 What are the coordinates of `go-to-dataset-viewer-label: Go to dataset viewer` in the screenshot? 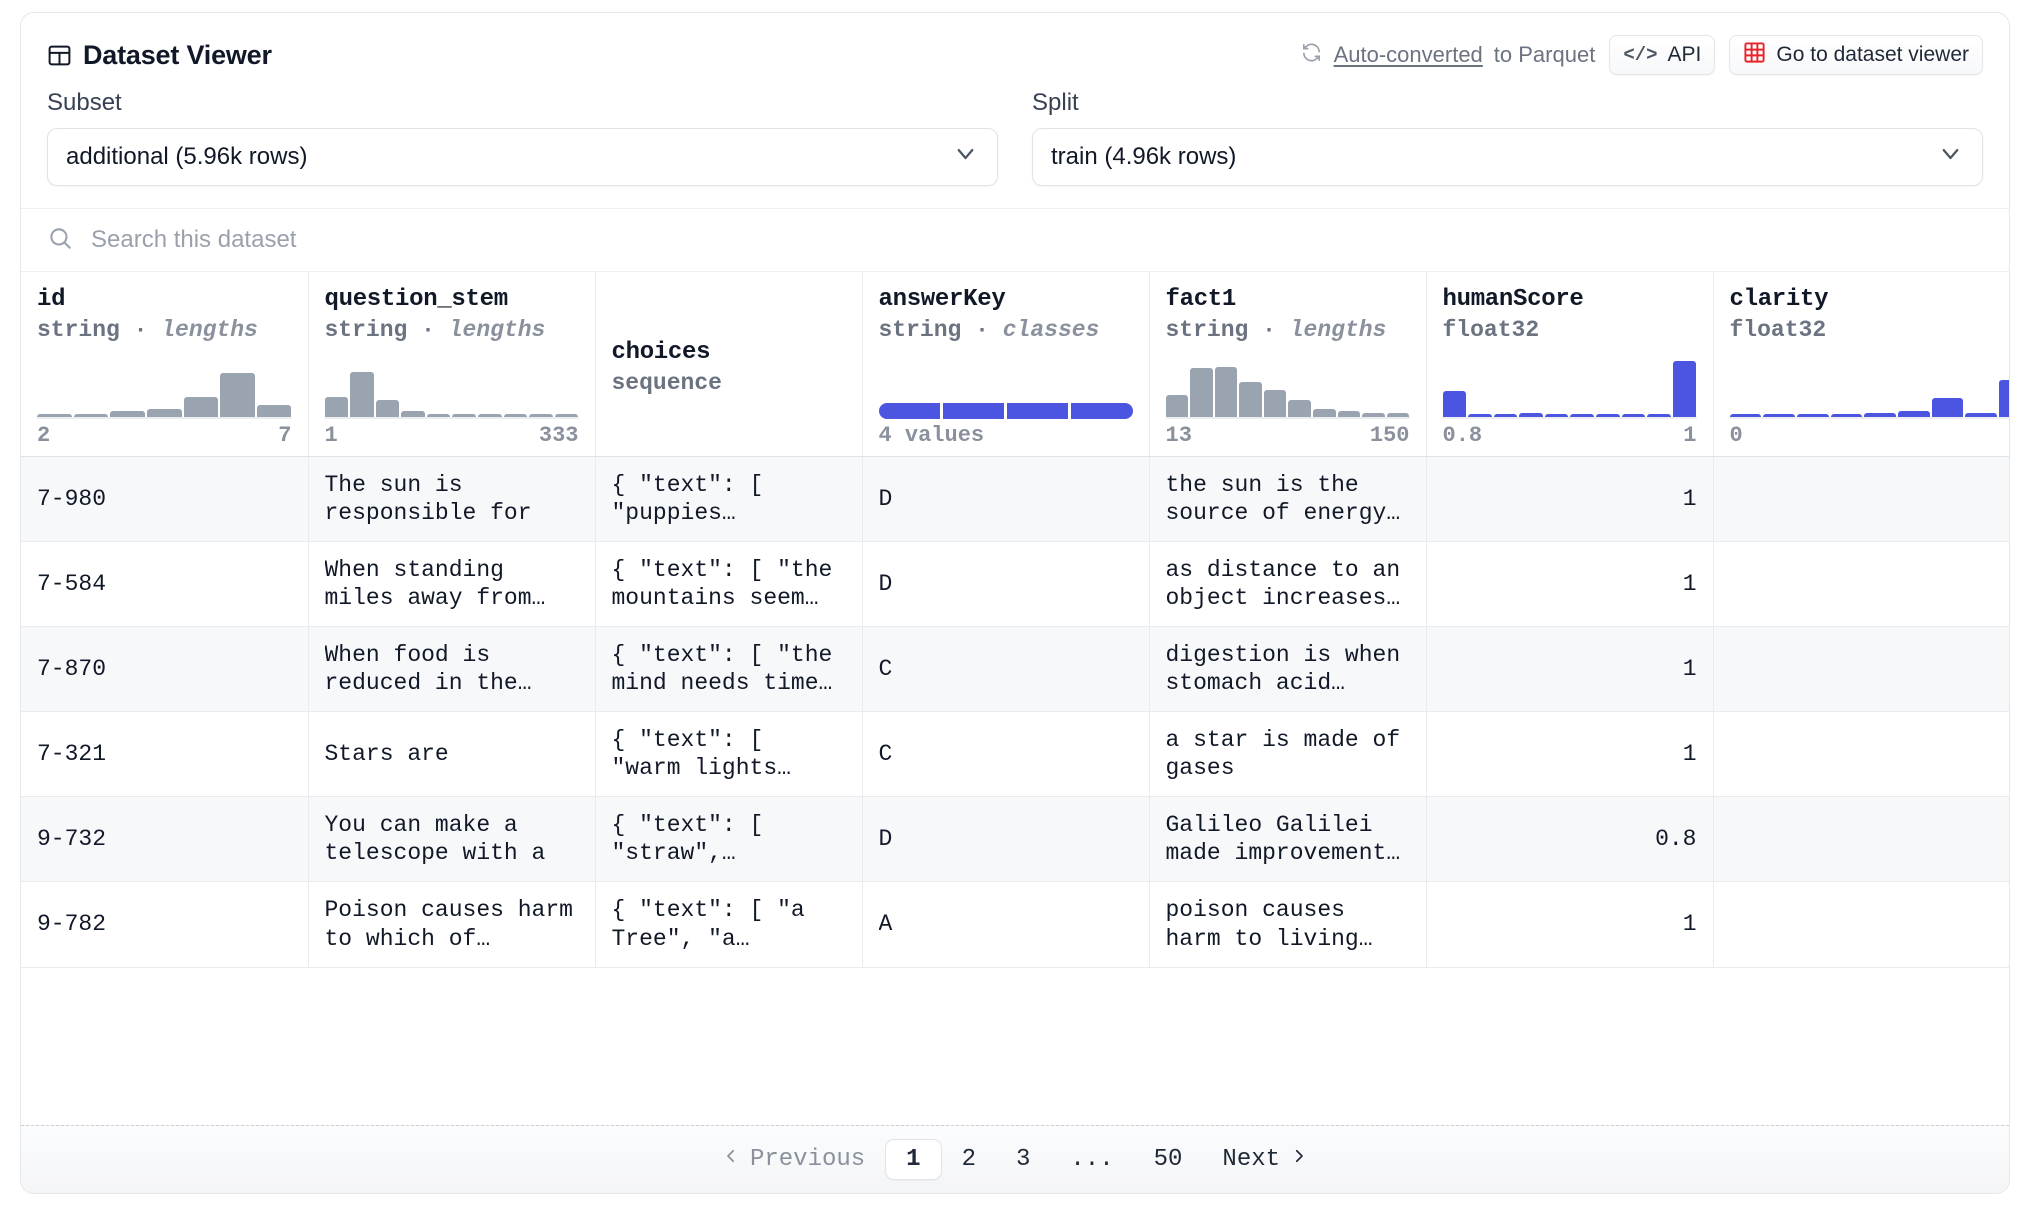 It's located at (1872, 54).